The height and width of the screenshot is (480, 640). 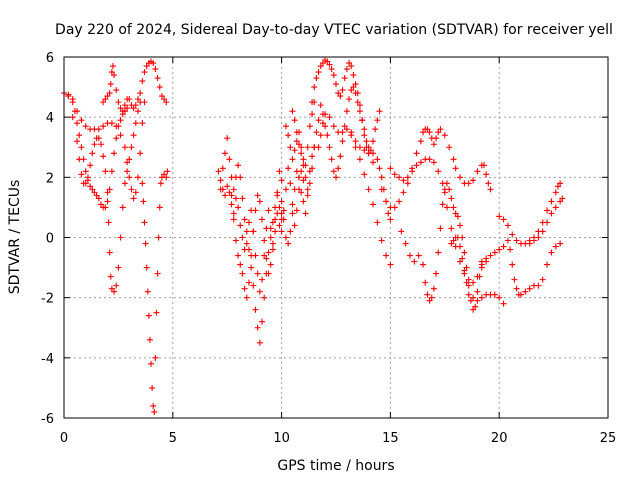 What do you see at coordinates (436, 168) in the screenshot?
I see `series-arc-p` at bounding box center [436, 168].